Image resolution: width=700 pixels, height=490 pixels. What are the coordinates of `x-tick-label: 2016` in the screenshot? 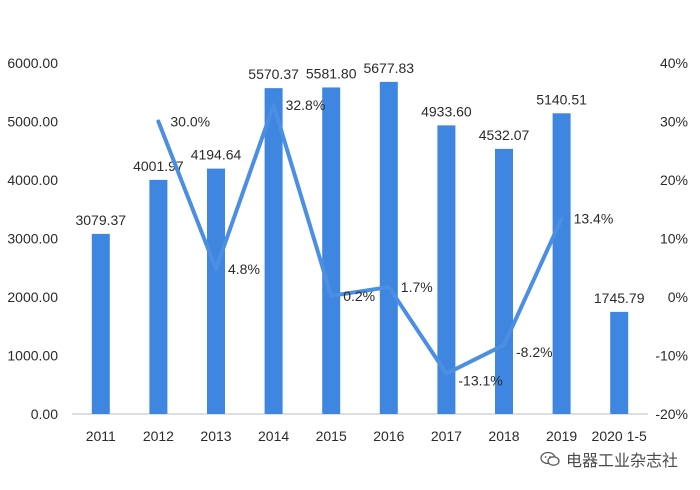 It's located at (388, 436).